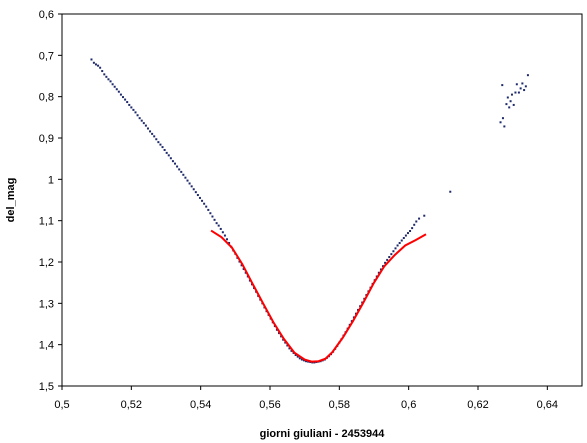 Image resolution: width=587 pixels, height=443 pixels. I want to click on x-tick-label: 0,56, so click(269, 405).